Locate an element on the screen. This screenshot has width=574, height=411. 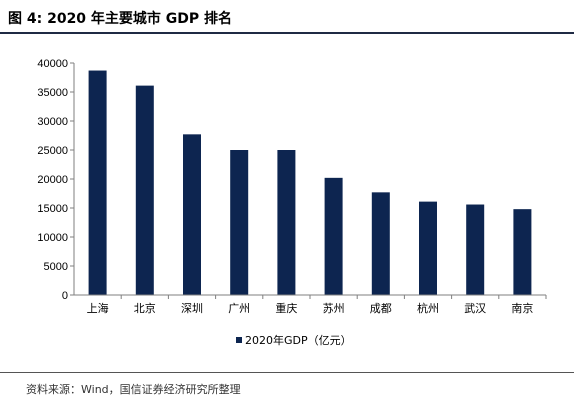
y-tick-label: 20000 is located at coordinates (52, 180).